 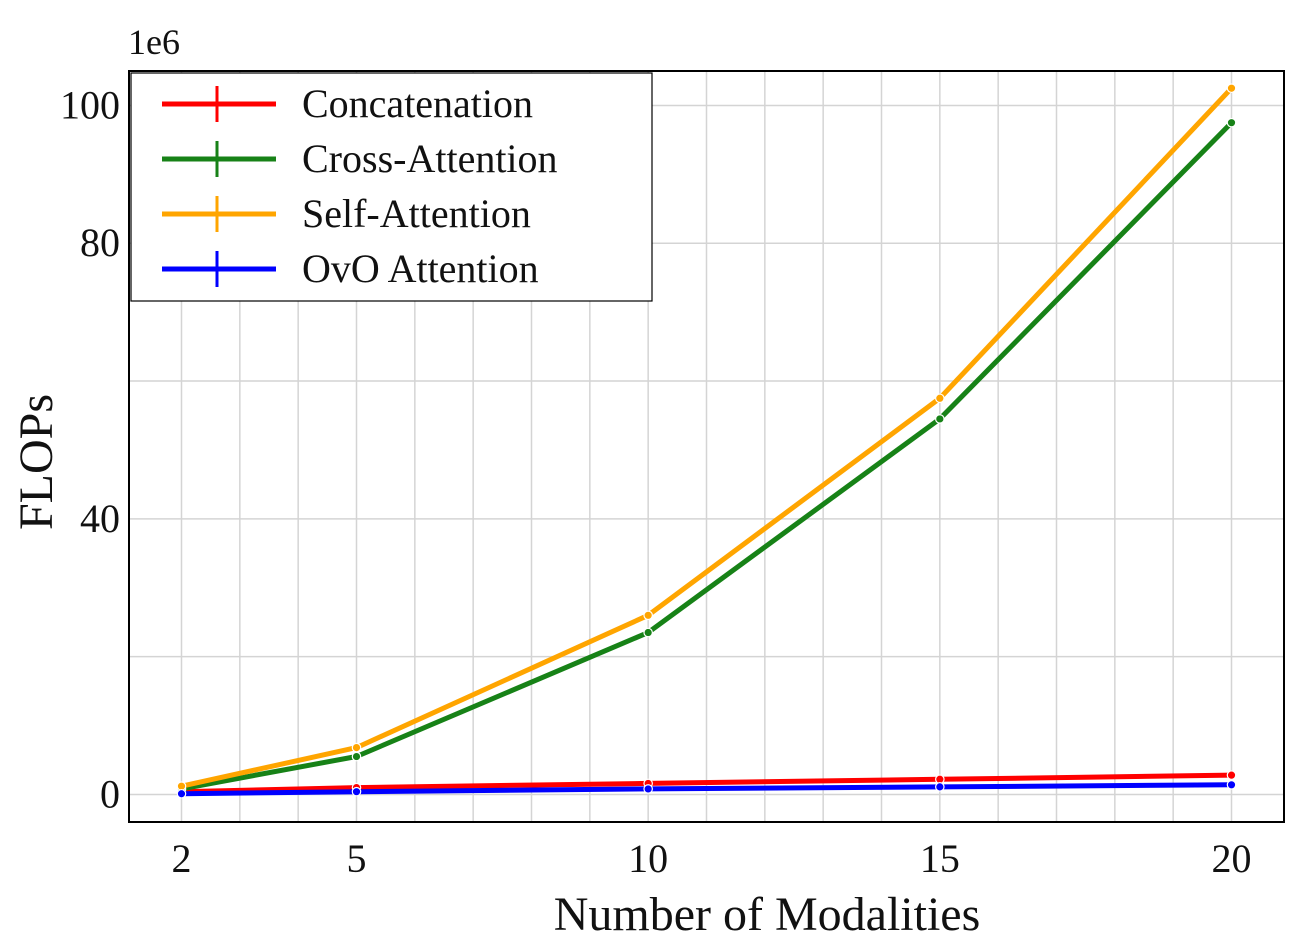 What do you see at coordinates (182, 858) in the screenshot?
I see `x-tick-label: 2` at bounding box center [182, 858].